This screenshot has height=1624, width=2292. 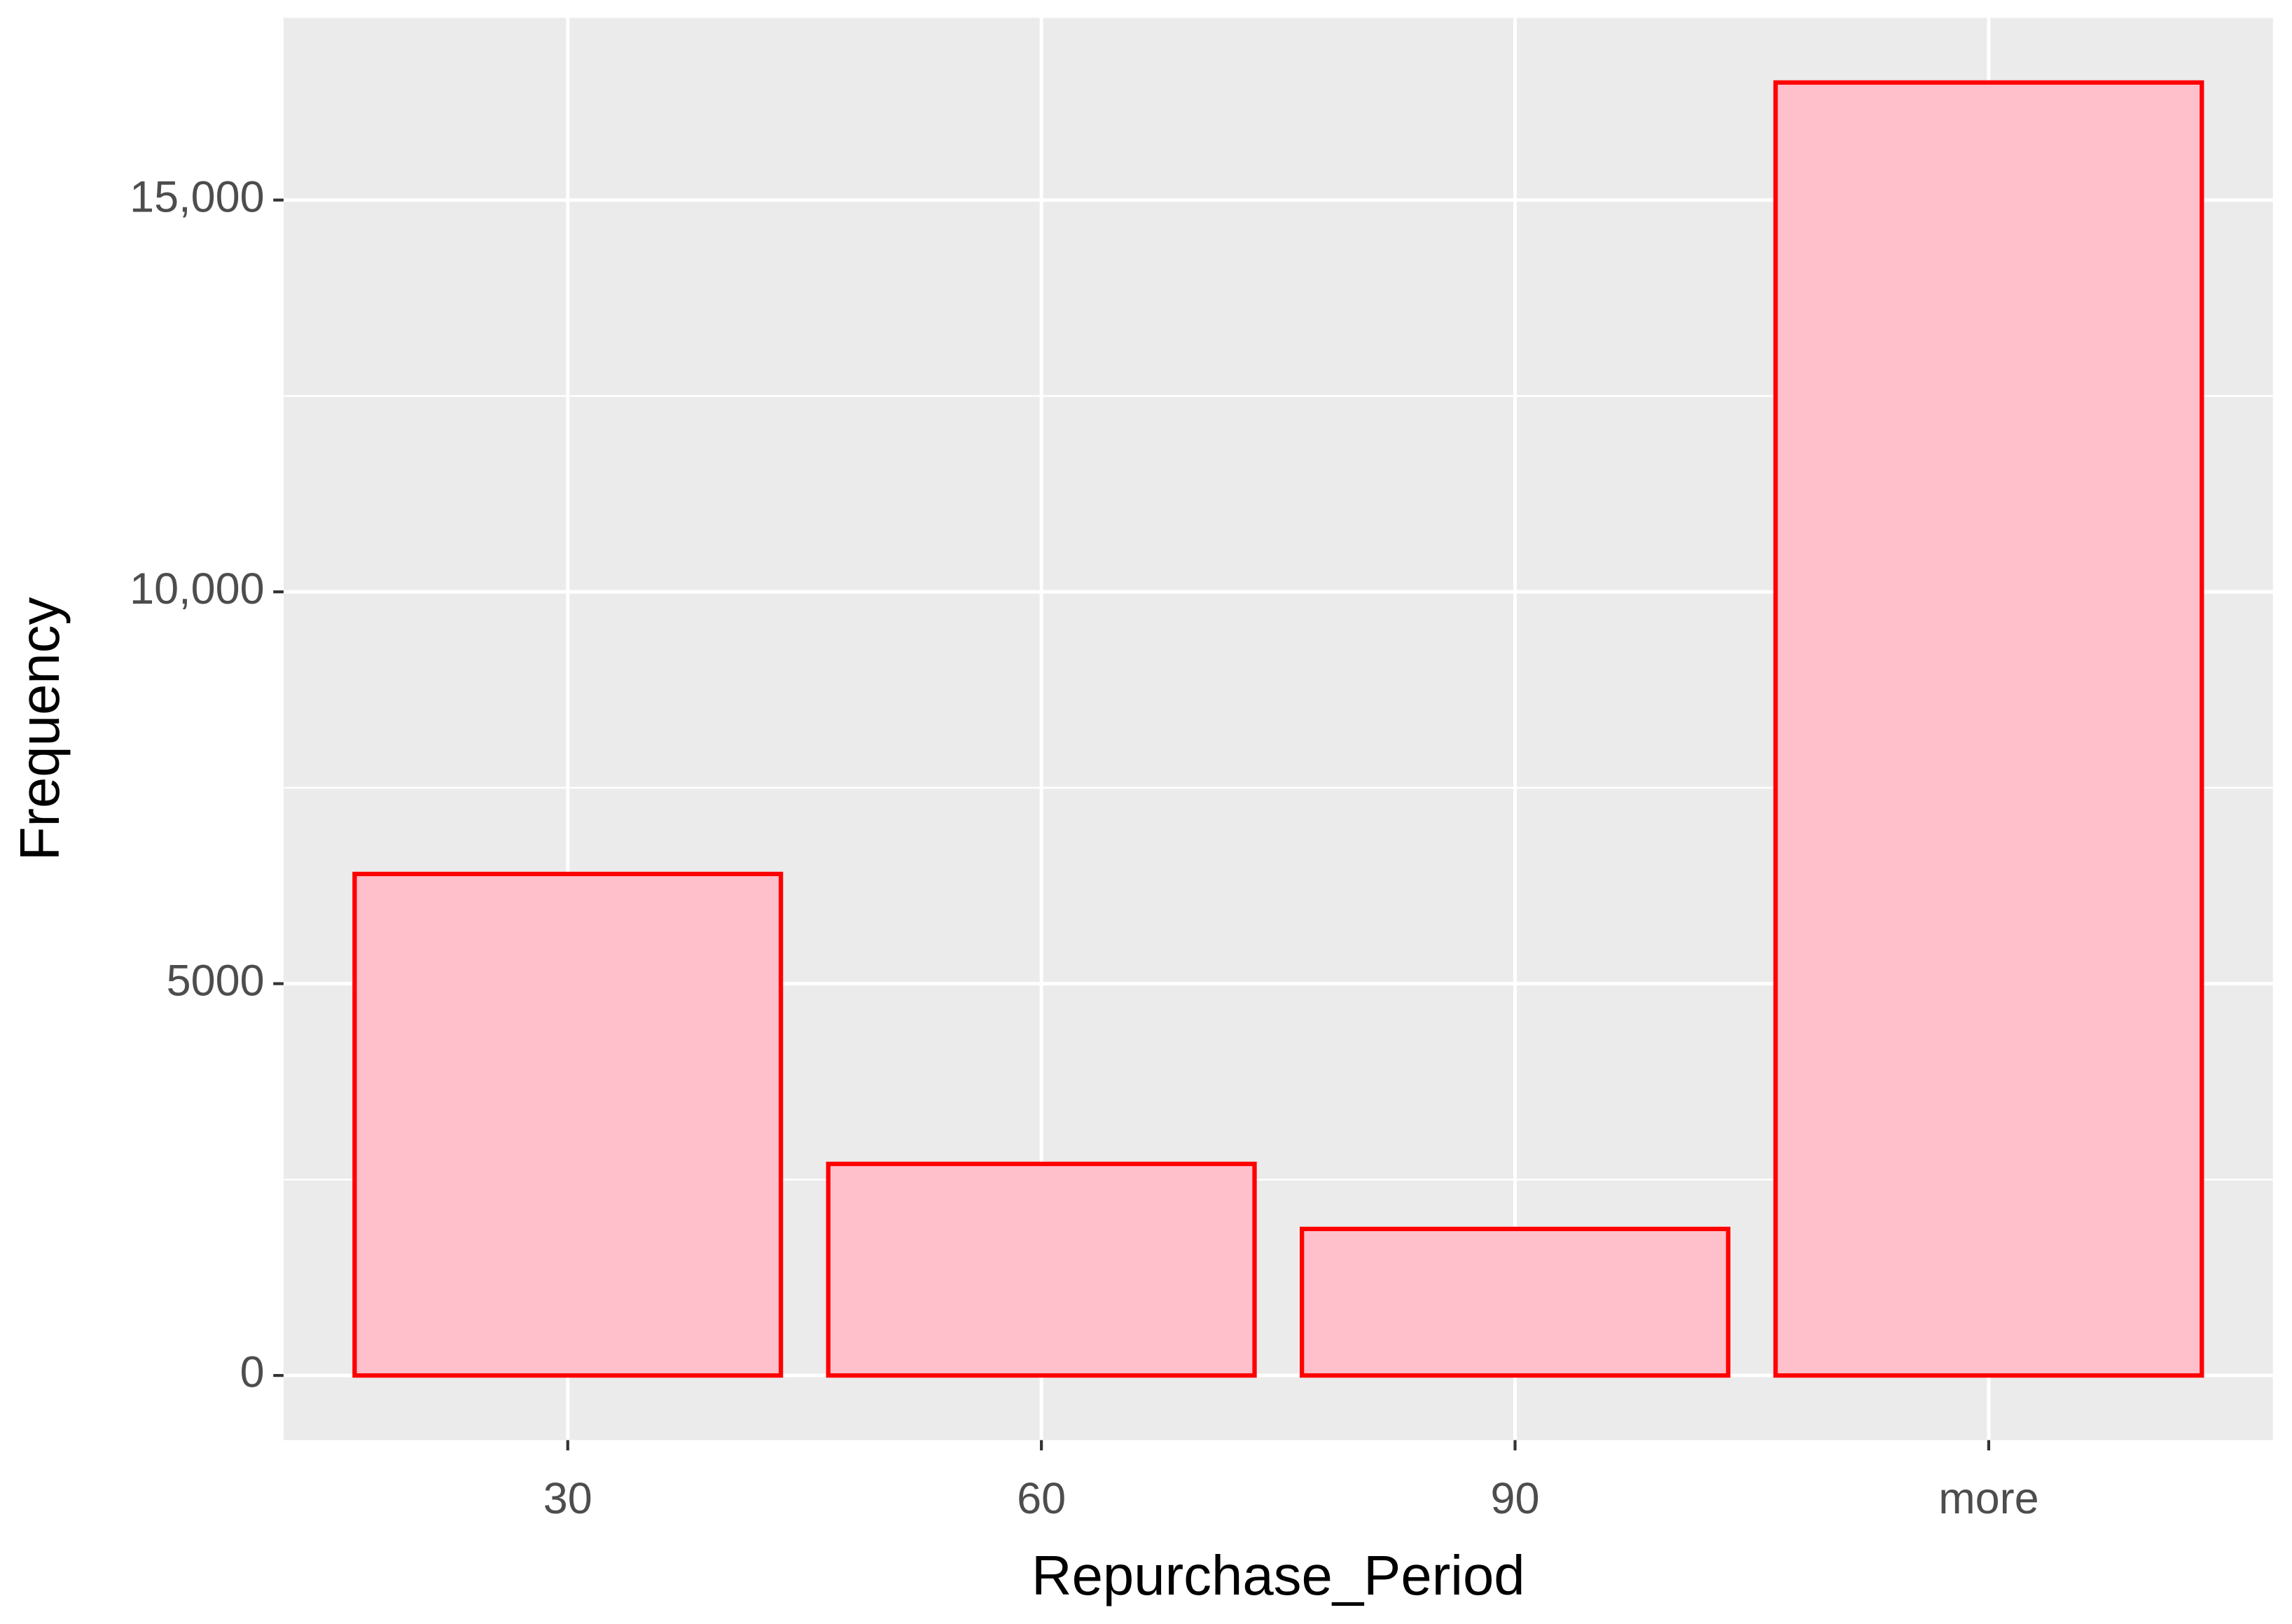 What do you see at coordinates (40, 729) in the screenshot?
I see `y-axis-title: Frequency` at bounding box center [40, 729].